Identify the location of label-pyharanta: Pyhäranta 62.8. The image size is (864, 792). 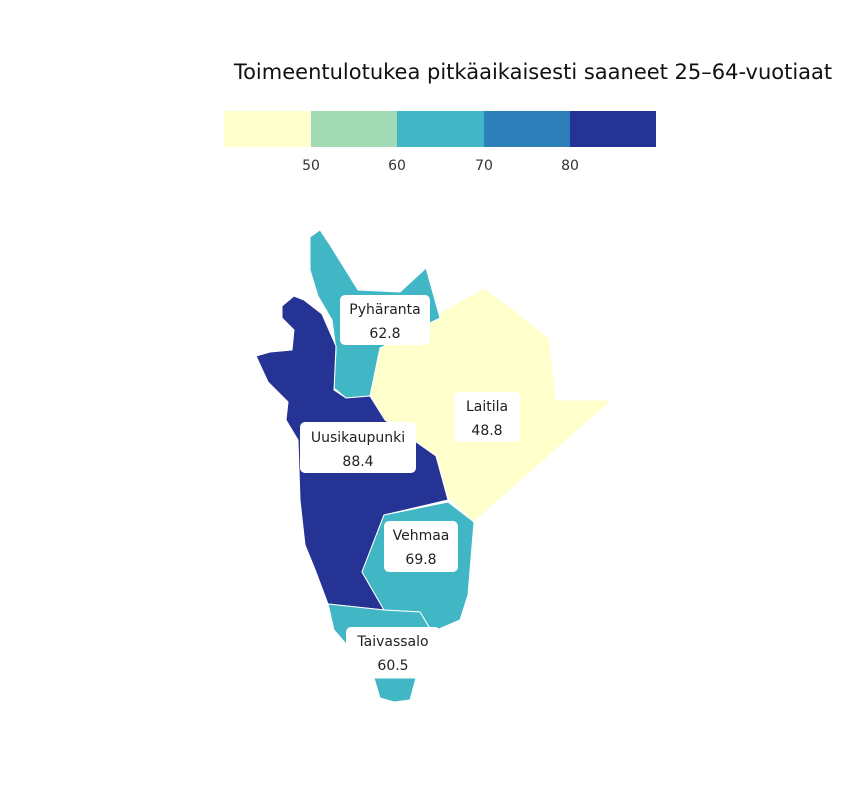
(385, 320).